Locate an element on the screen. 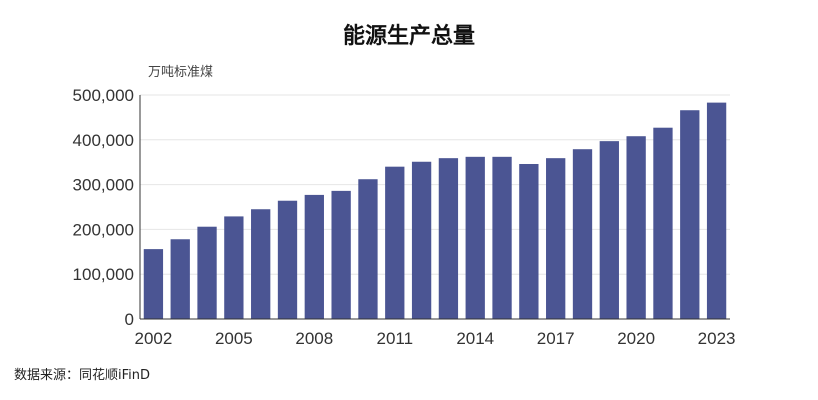  x-tick-label: 2014 is located at coordinates (475, 338).